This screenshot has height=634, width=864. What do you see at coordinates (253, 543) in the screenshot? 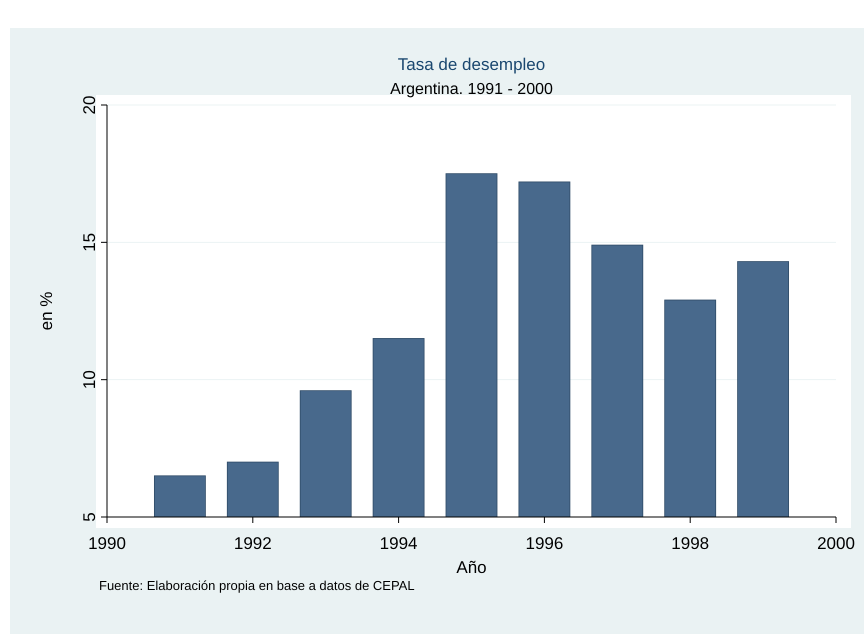
I see `x-tick-label: 1992` at bounding box center [253, 543].